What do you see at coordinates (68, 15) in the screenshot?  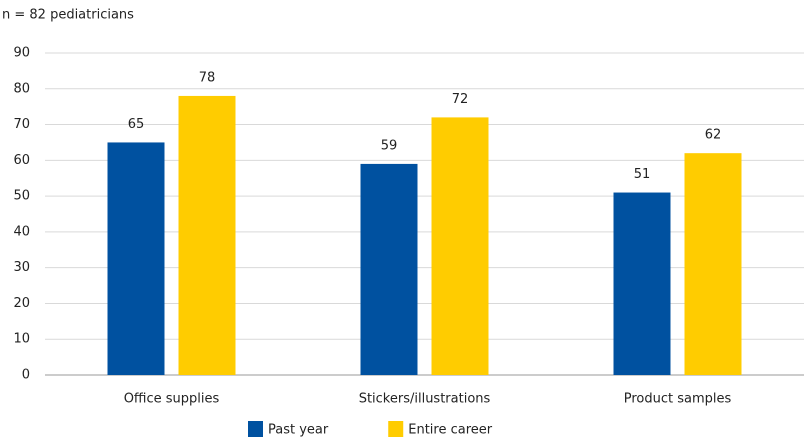 I see `chart-subtitle: n = 82 pediatricians` at bounding box center [68, 15].